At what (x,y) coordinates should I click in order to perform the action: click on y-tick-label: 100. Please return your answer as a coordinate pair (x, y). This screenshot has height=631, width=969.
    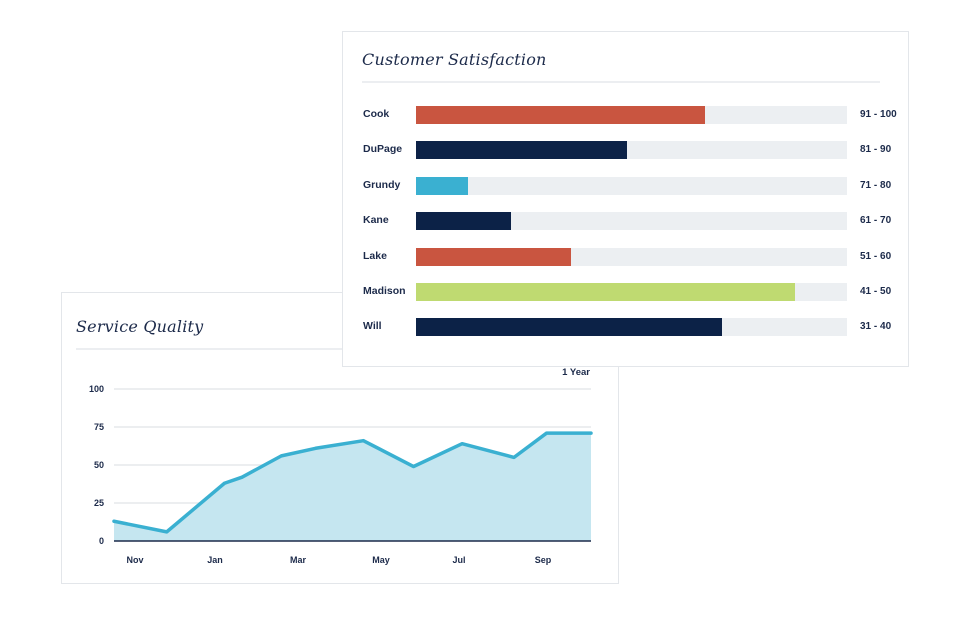
    Looking at the image, I should click on (96, 389).